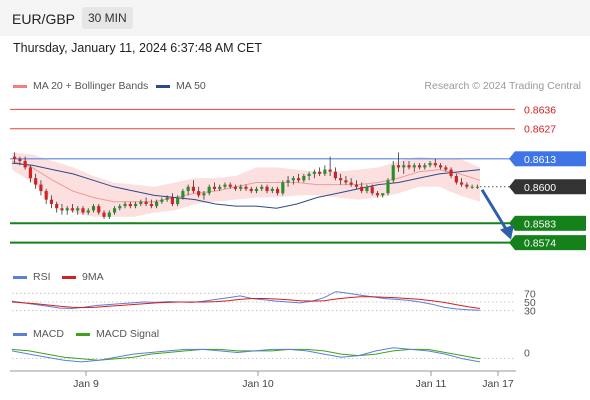 The height and width of the screenshot is (400, 590). Describe the element at coordinates (540, 188) in the screenshot. I see `level-label-0.8600: 0.8600` at that location.